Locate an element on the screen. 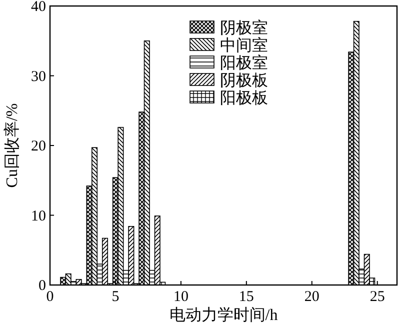  legend-label: 阳极板 is located at coordinates (244, 98).